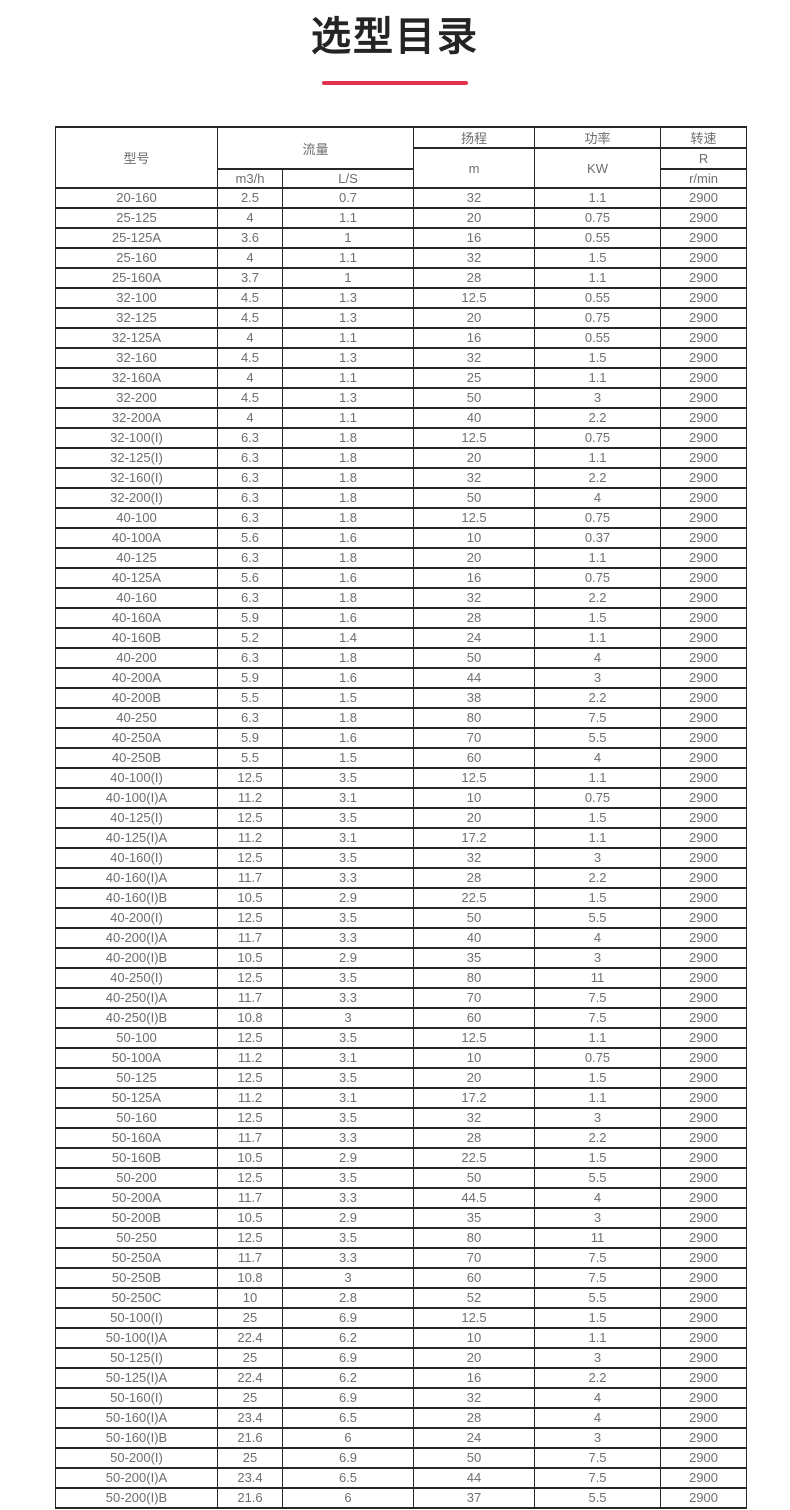 This screenshot has height=1510, width=790. I want to click on table-row: 50-160 12.5 3.5 32 3 2900, so click(401, 1118).